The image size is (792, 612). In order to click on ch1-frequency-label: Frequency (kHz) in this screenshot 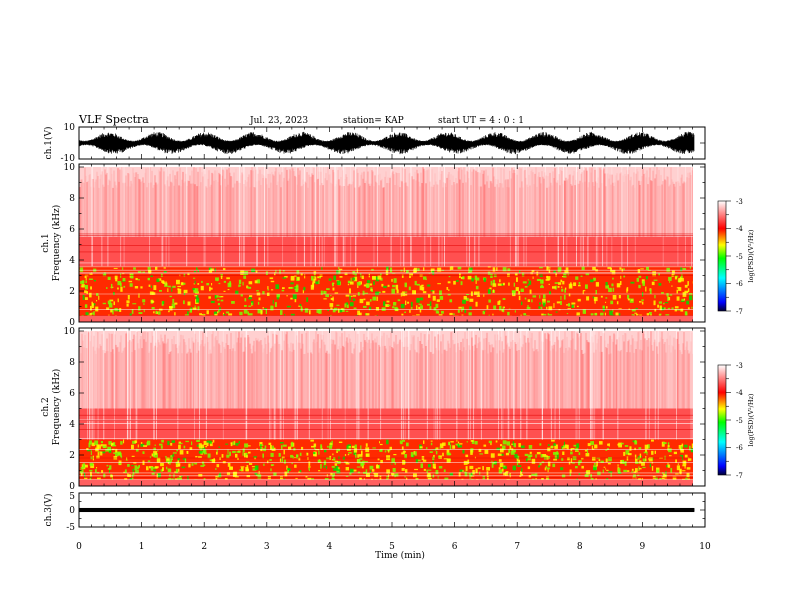, I will do `click(56, 243)`.